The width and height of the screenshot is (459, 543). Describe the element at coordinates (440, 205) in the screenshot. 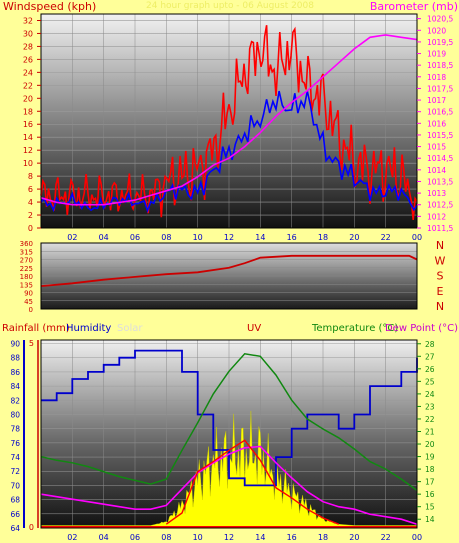

I see `panel1-right-tick-label: 1012,5` at that location.